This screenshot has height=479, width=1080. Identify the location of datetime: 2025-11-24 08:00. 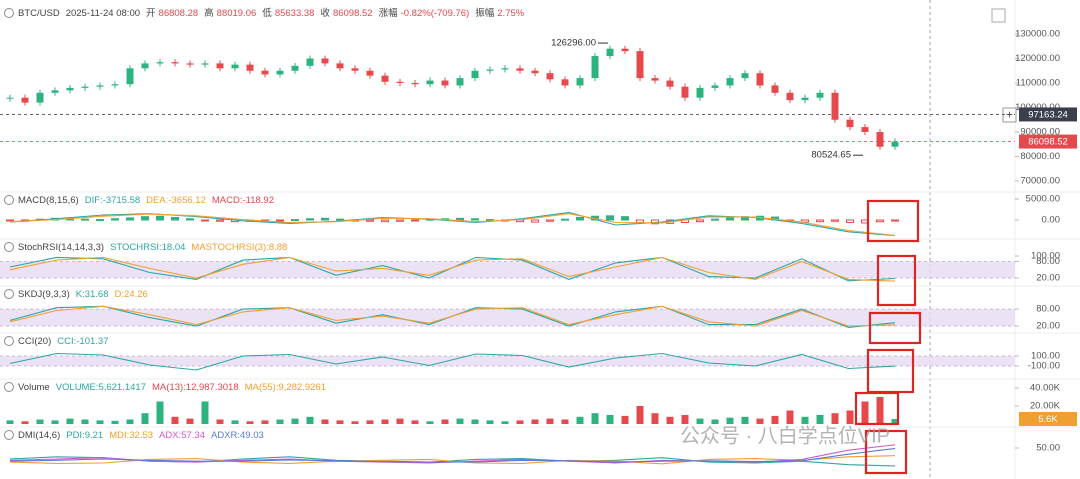
(103, 13).